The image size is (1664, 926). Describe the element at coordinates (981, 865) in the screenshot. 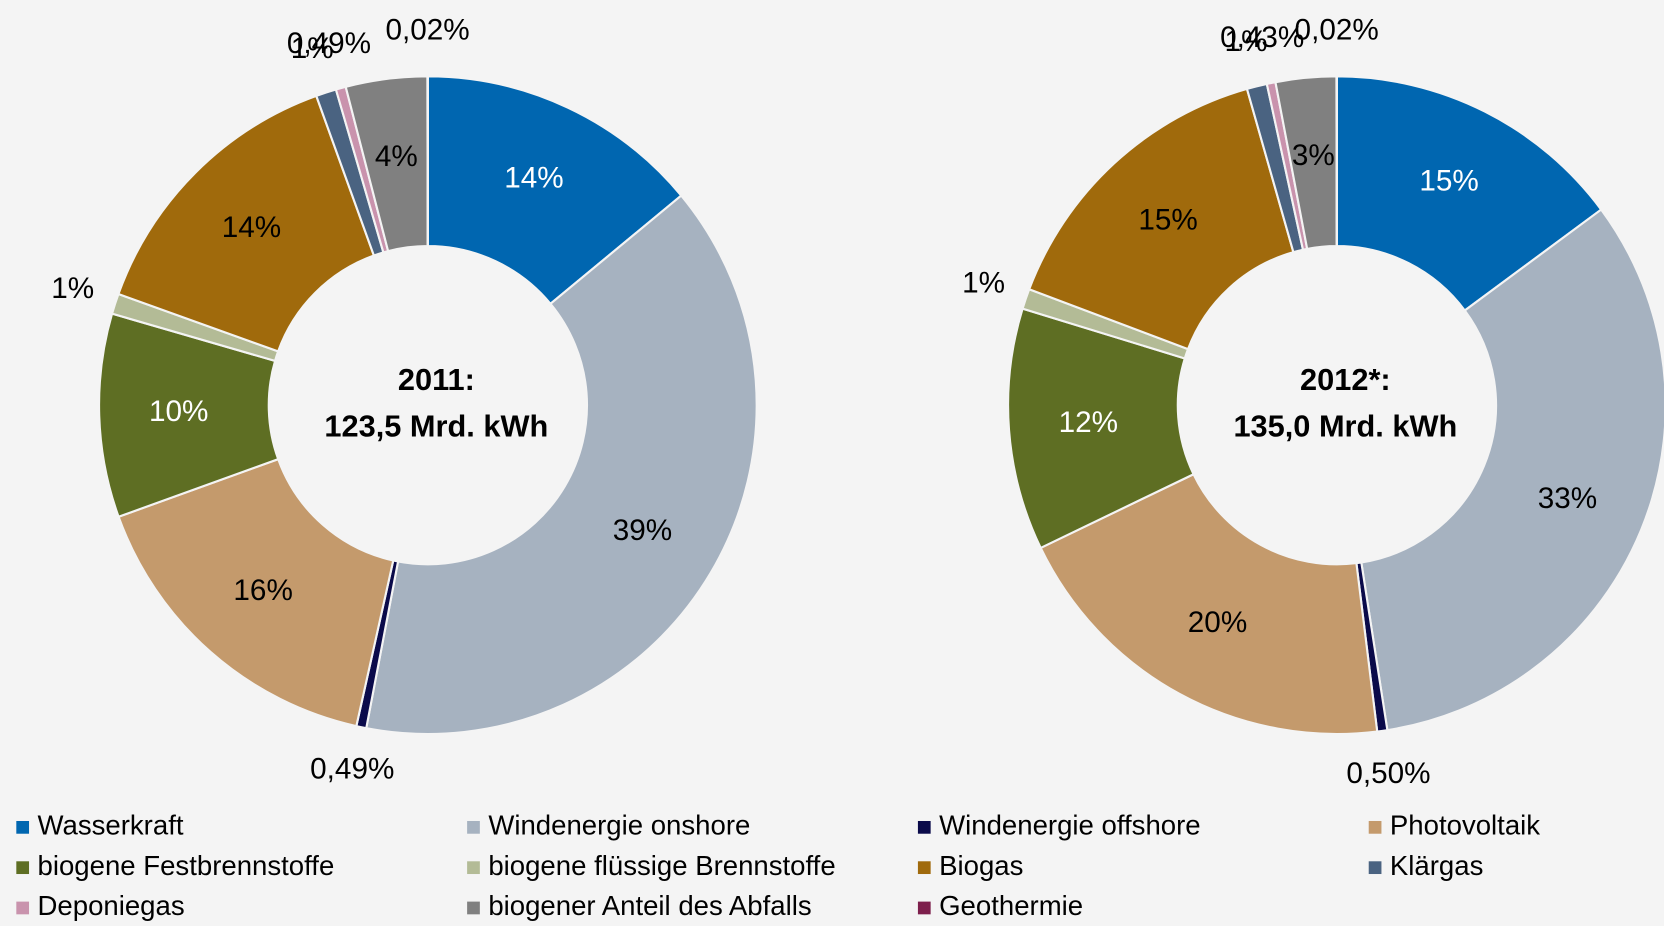

I see `legend-label: Biogas` at that location.